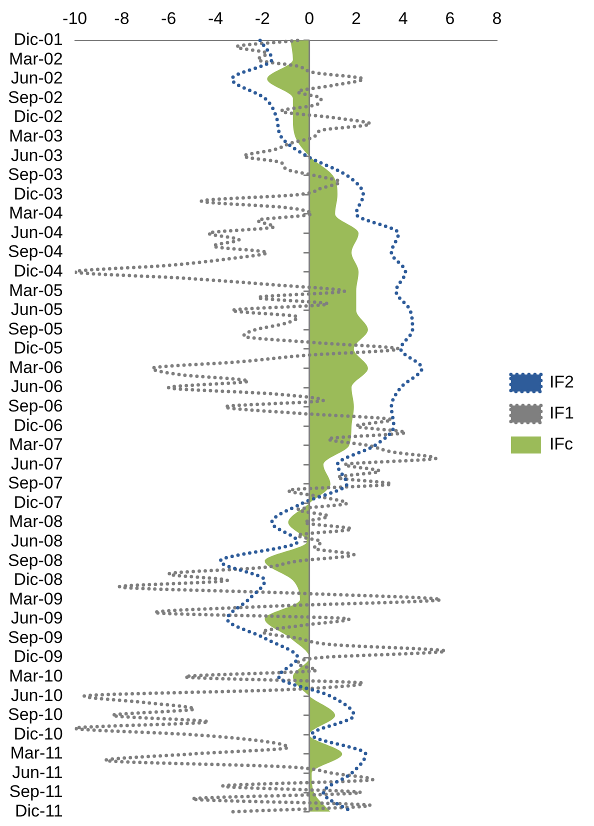 This screenshot has width=594, height=826. Describe the element at coordinates (35, 136) in the screenshot. I see `y-tick-label: Mar-03` at that location.